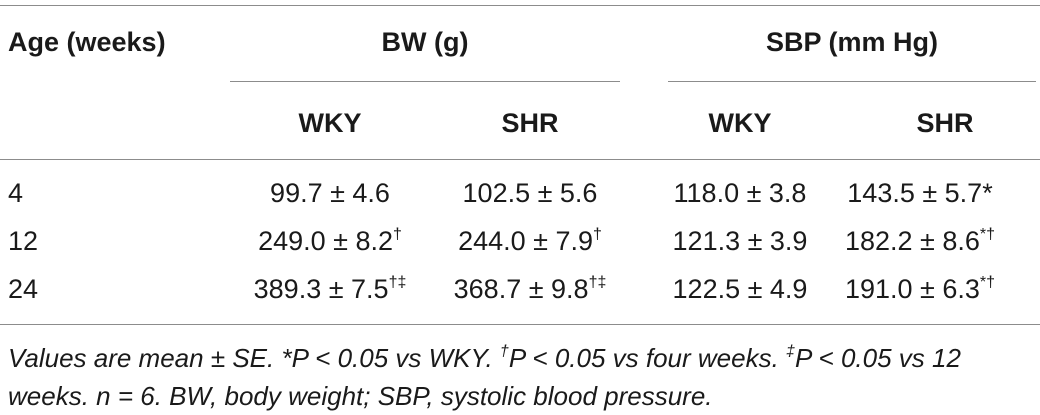 Image resolution: width=1040 pixels, height=415 pixels. Describe the element at coordinates (530, 241) in the screenshot. I see `bw-shr-cell: 244.0 ± 7.9†` at that location.